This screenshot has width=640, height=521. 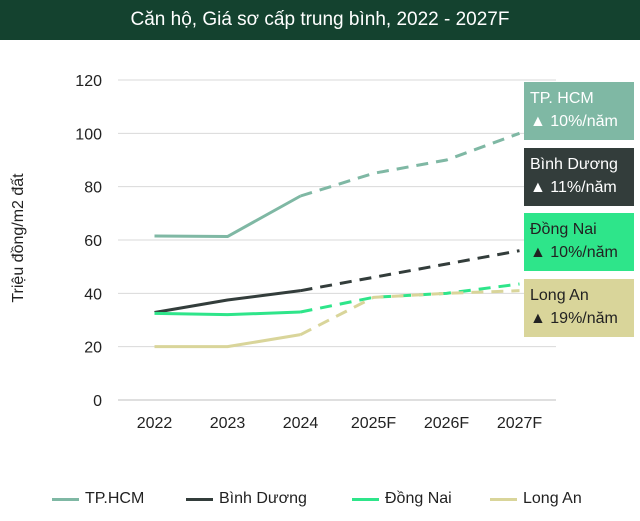 I want to click on y-tick-label: 40, so click(x=93, y=294).